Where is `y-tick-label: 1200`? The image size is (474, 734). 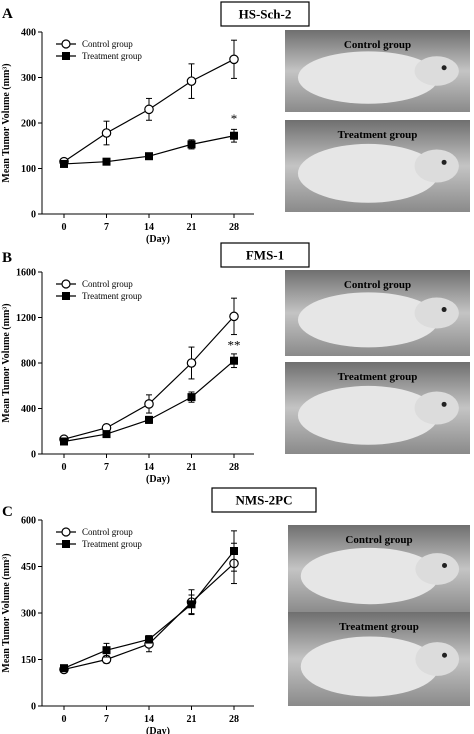 y-tick-label: 1200 is located at coordinates (26, 318).